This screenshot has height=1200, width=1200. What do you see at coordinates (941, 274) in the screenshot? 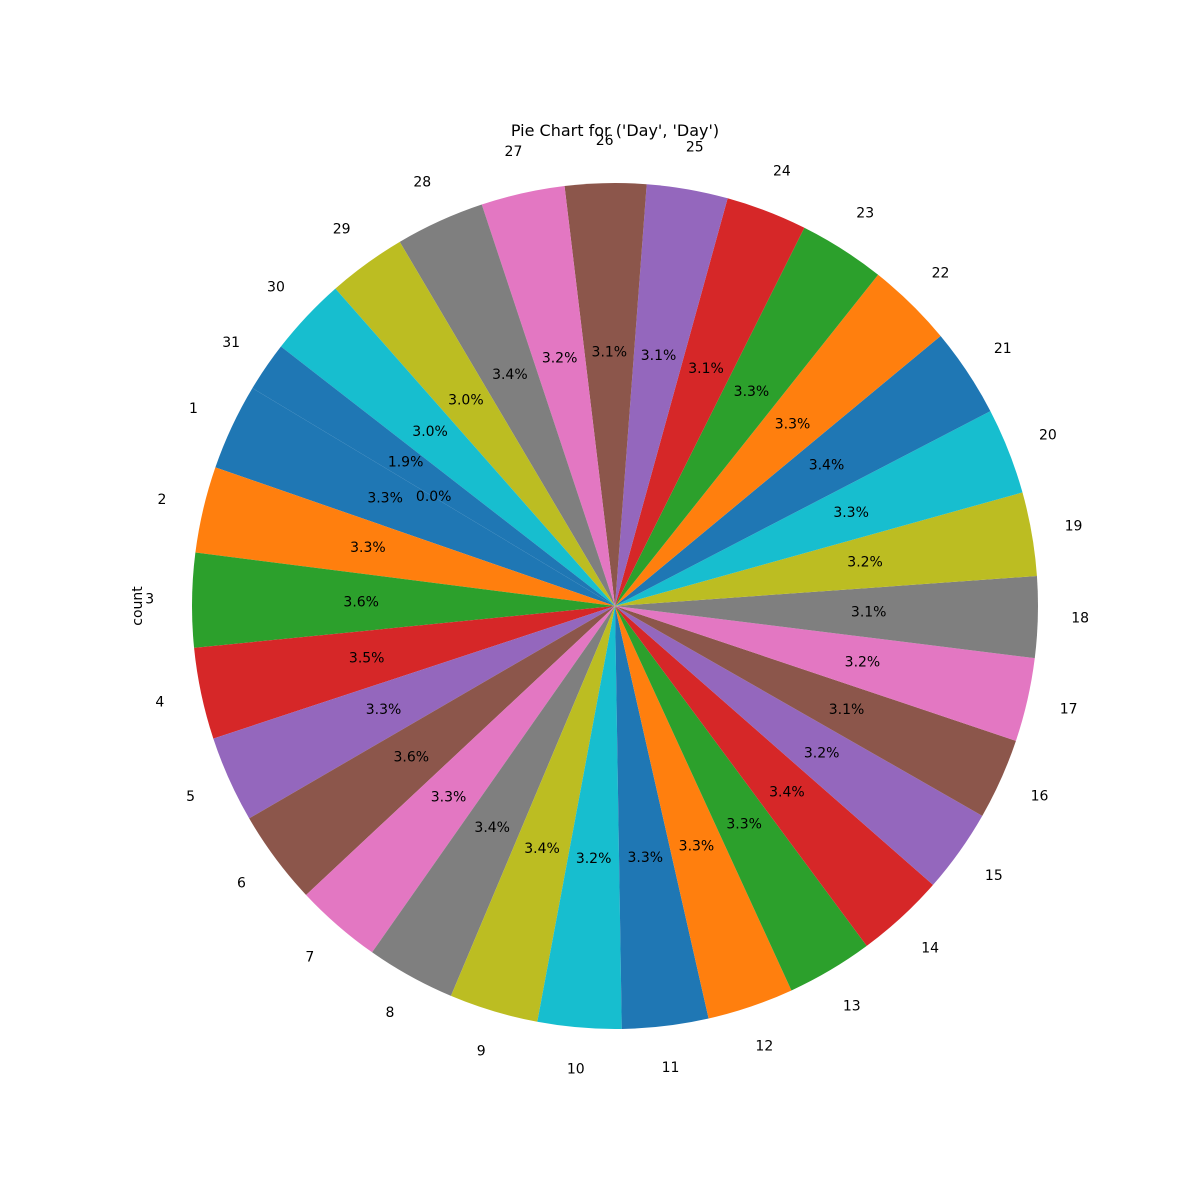
I see `category-label-22: 22` at bounding box center [941, 274].